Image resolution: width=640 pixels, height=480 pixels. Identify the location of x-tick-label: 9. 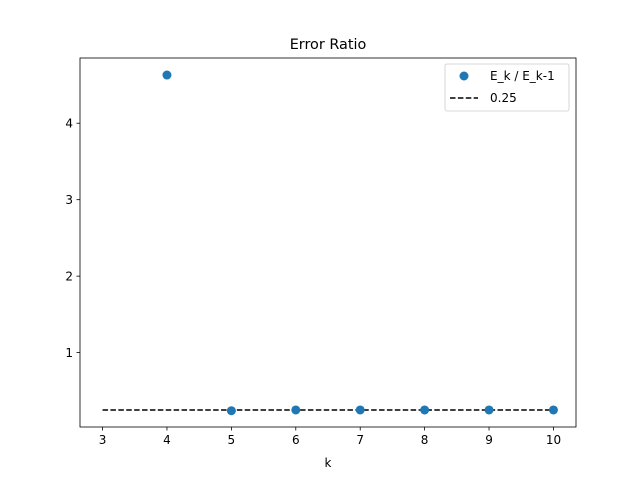
(489, 440).